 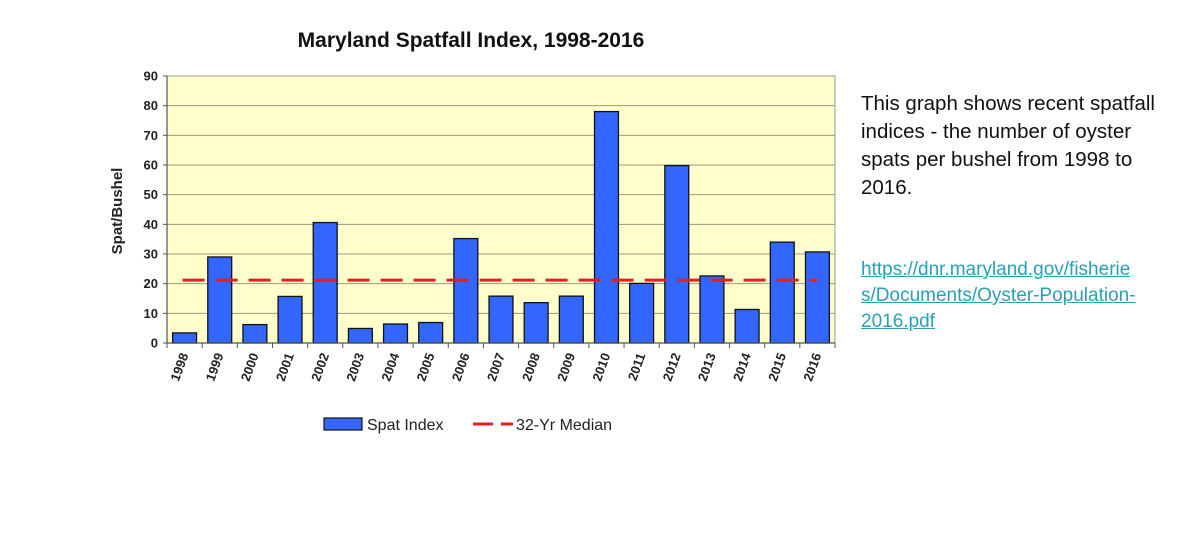 What do you see at coordinates (220, 300) in the screenshot?
I see `bar-1999` at bounding box center [220, 300].